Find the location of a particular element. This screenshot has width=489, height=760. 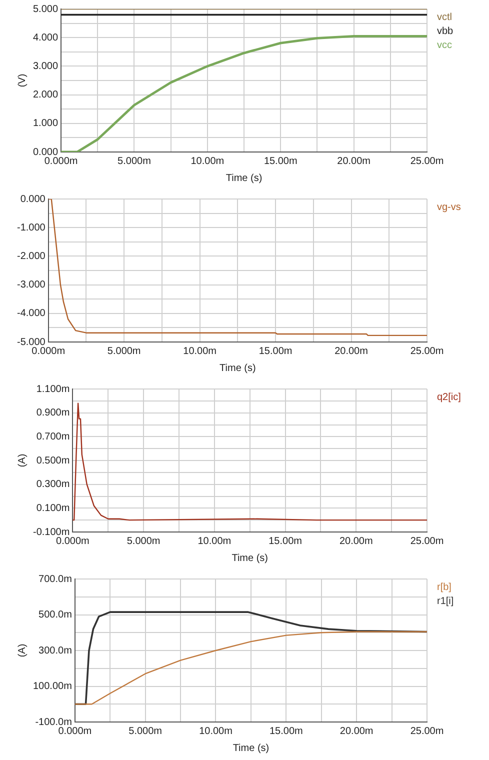

y-tick-label: 0.300m is located at coordinates (53, 484).